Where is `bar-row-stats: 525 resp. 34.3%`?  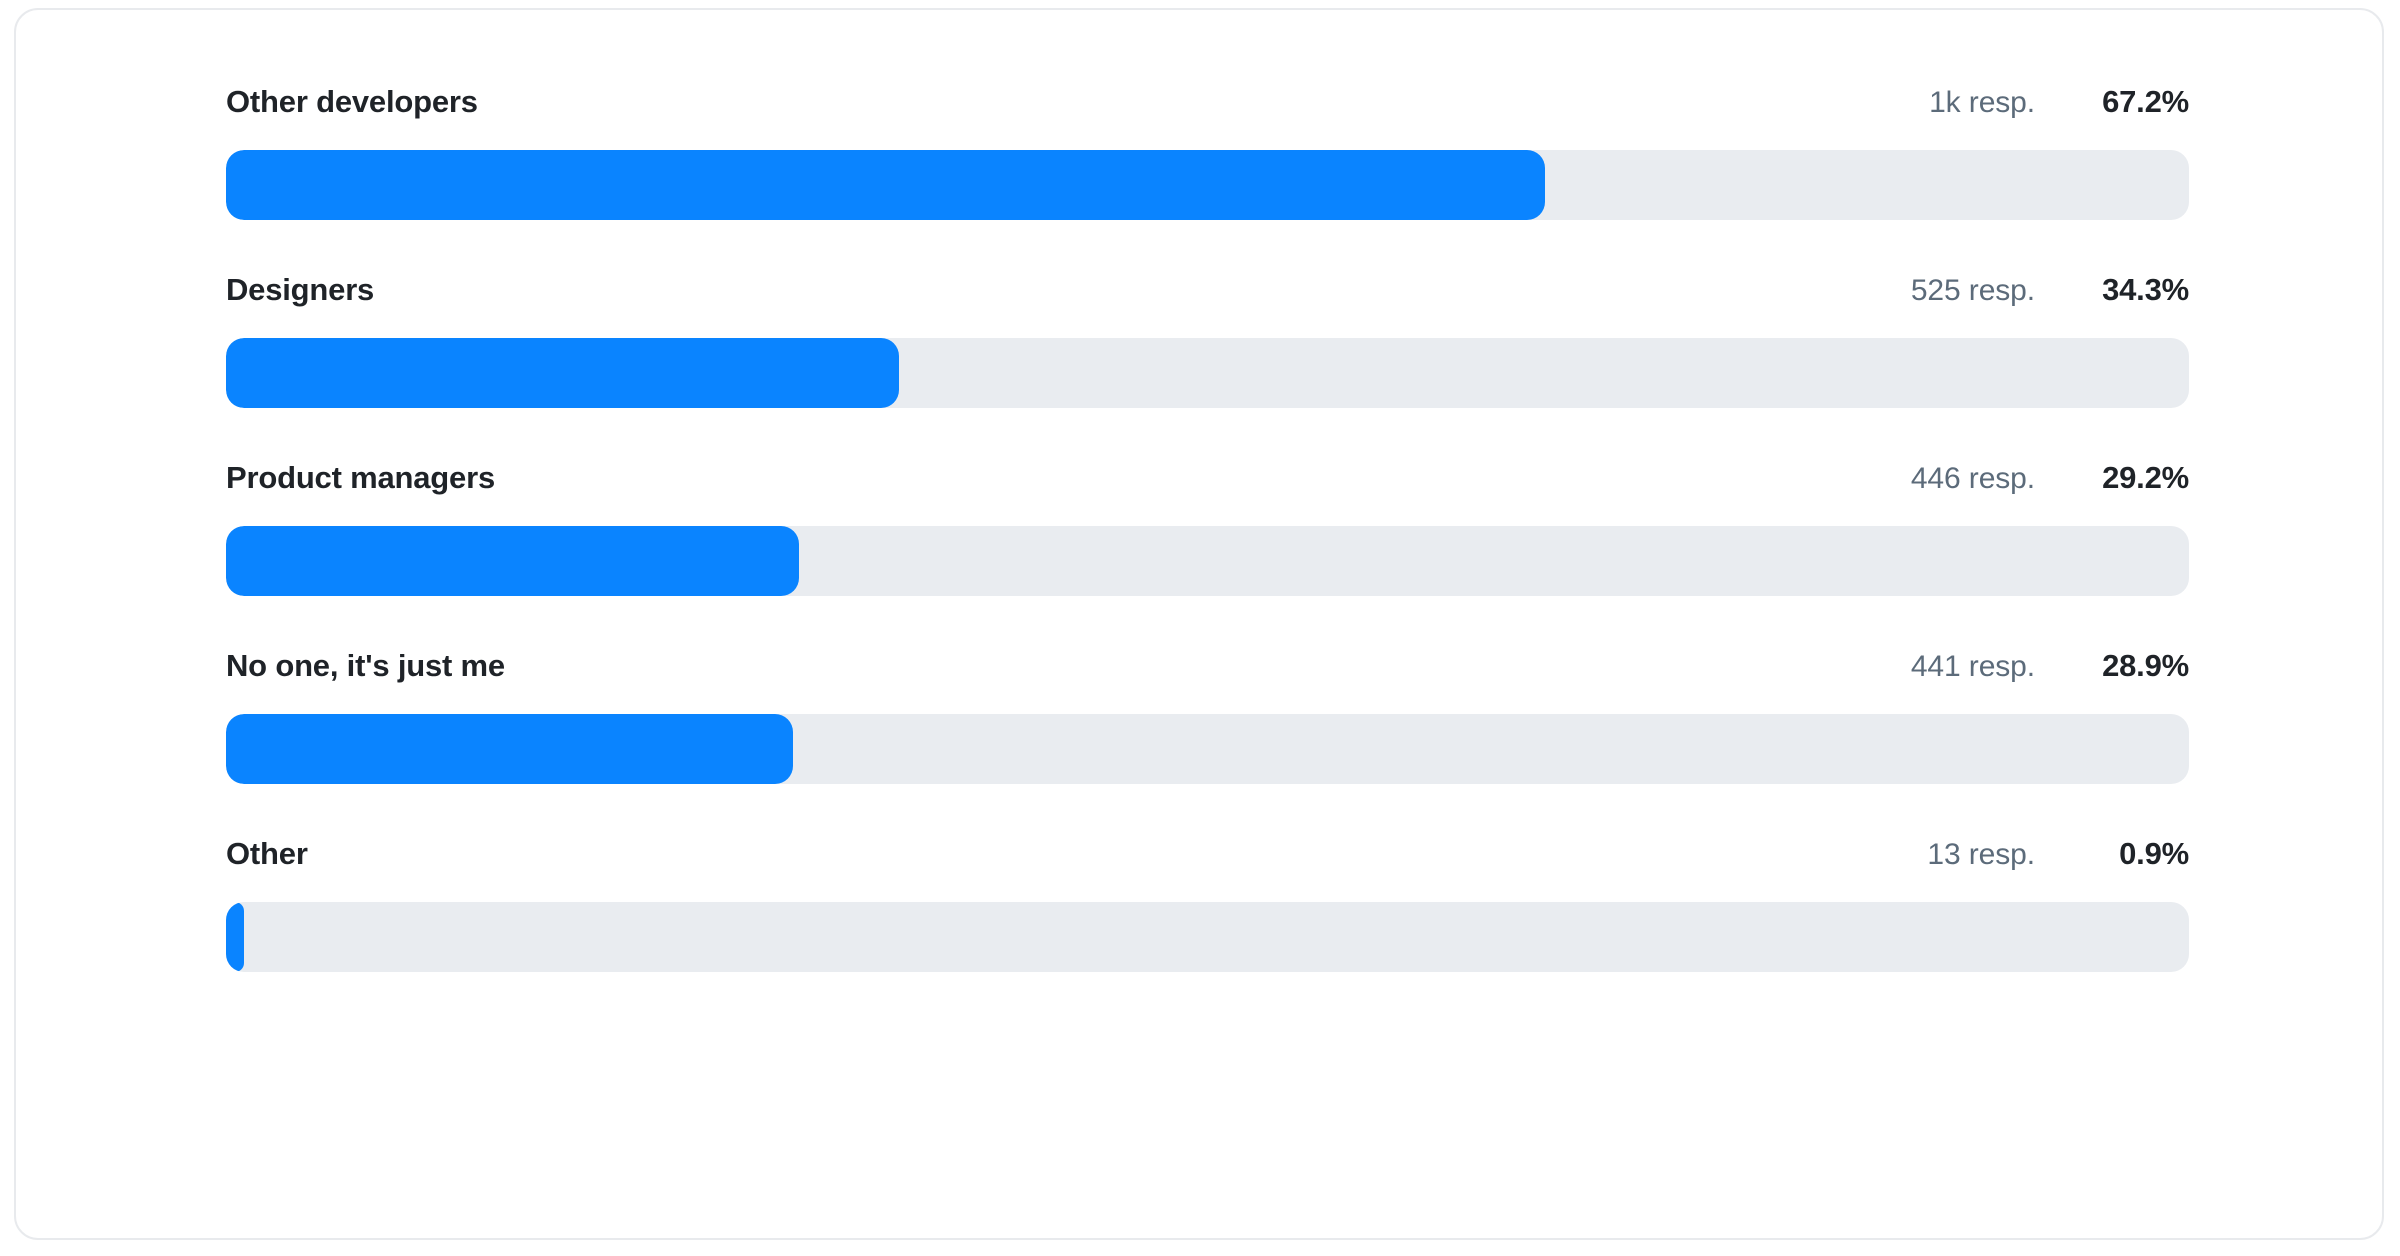 bar-row-stats: 525 resp. 34.3% is located at coordinates (2050, 290).